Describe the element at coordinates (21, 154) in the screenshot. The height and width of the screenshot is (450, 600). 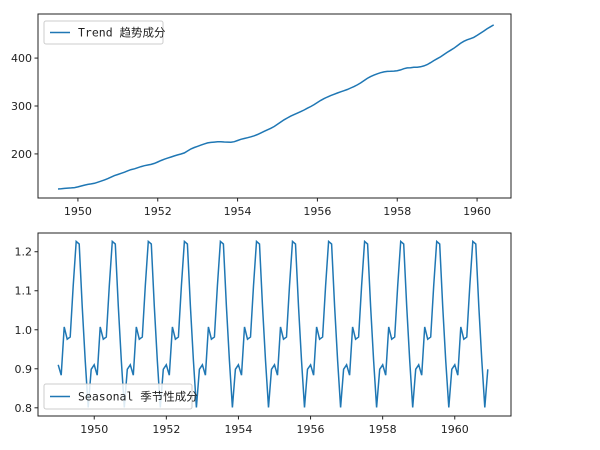
I see `y-tick-label: 200` at that location.